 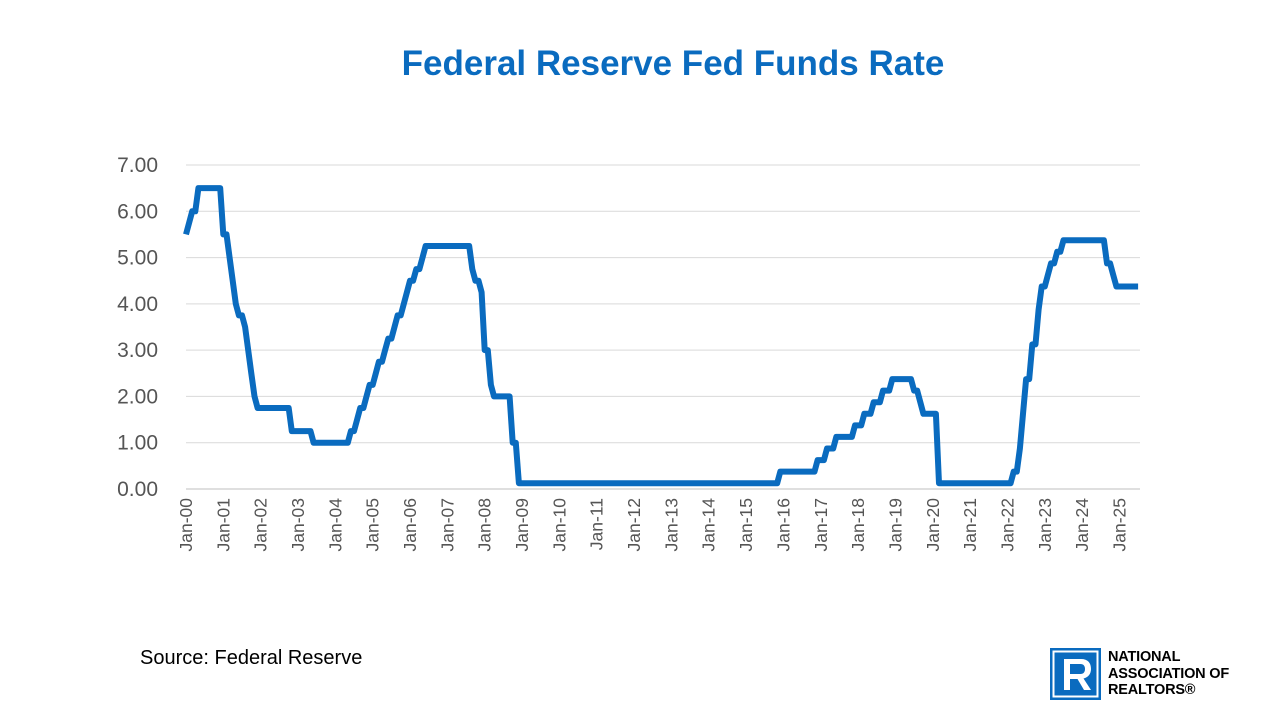 I want to click on x-tick-label: Jan-18, so click(x=858, y=525).